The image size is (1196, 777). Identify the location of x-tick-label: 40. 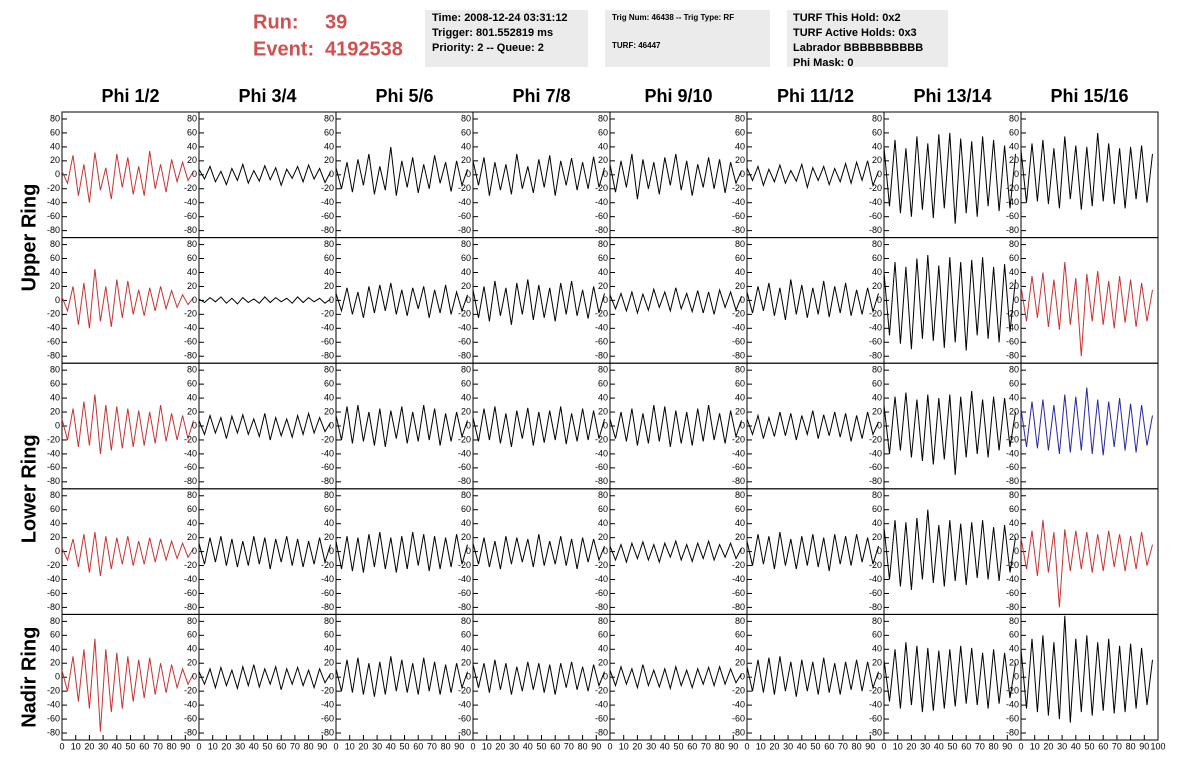
(528, 746).